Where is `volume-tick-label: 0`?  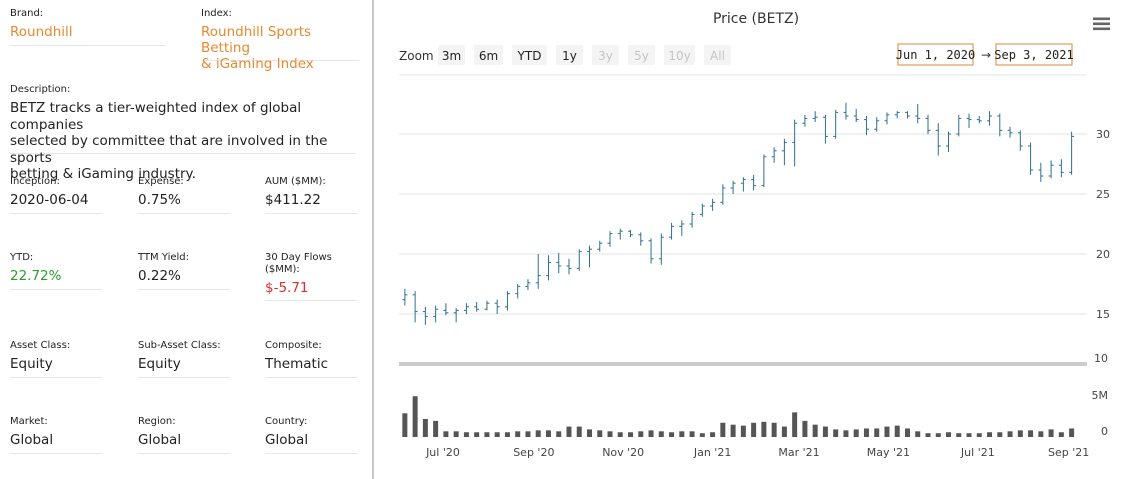
volume-tick-label: 0 is located at coordinates (1104, 431).